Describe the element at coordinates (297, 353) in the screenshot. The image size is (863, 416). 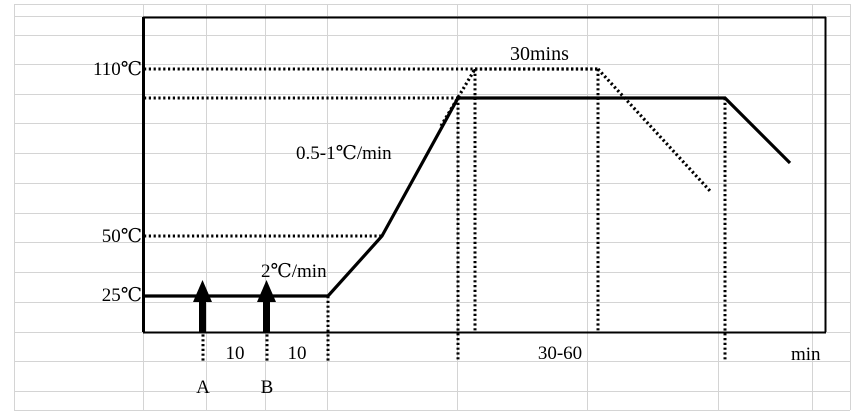
I see `interval-label-2: 10` at that location.